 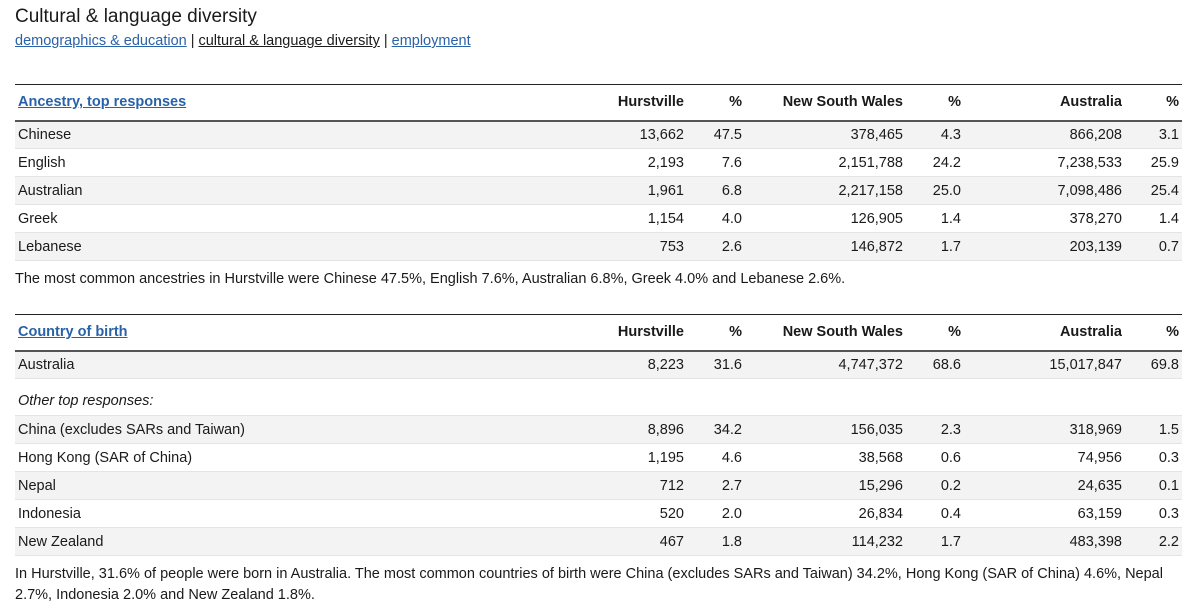 I want to click on cell-nsw-pct: 1.7, so click(x=950, y=246).